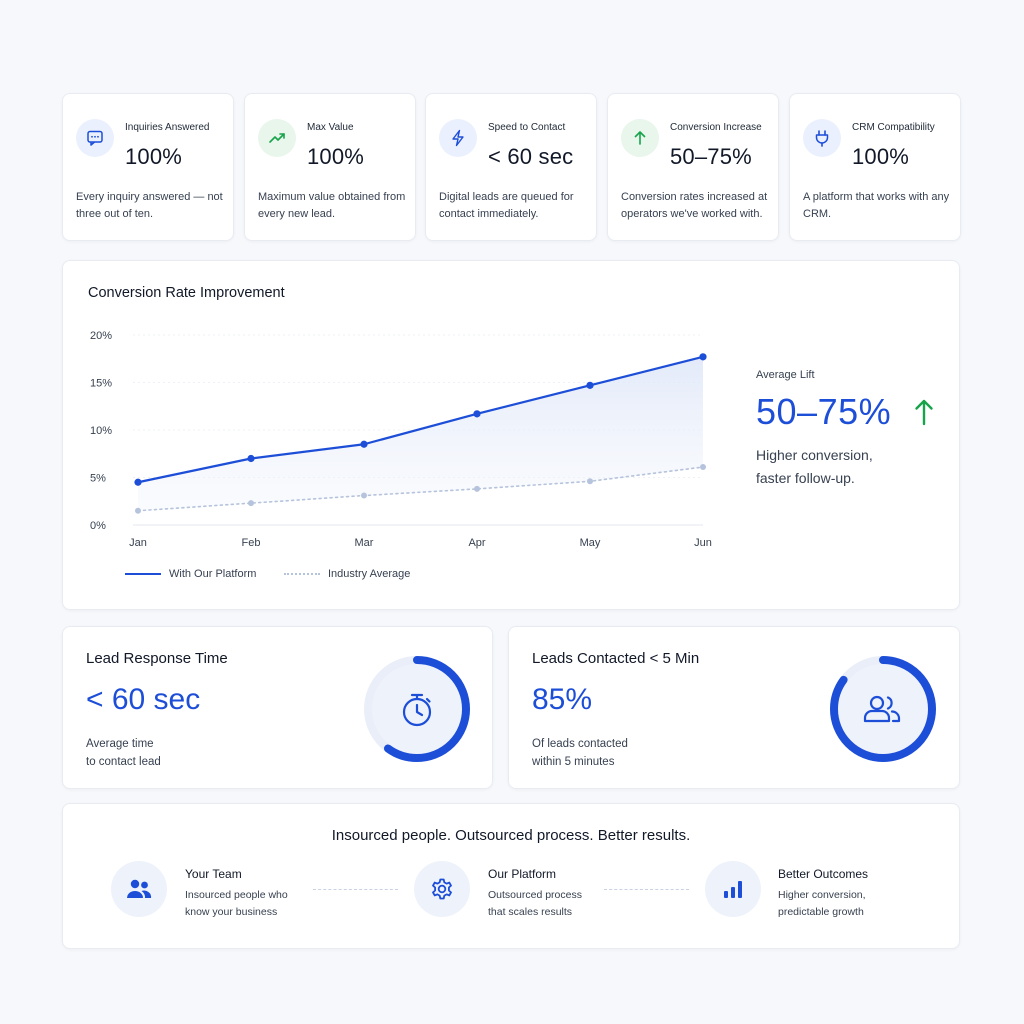 The width and height of the screenshot is (1024, 1024). I want to click on metric-value: < 60 sec, so click(143, 699).